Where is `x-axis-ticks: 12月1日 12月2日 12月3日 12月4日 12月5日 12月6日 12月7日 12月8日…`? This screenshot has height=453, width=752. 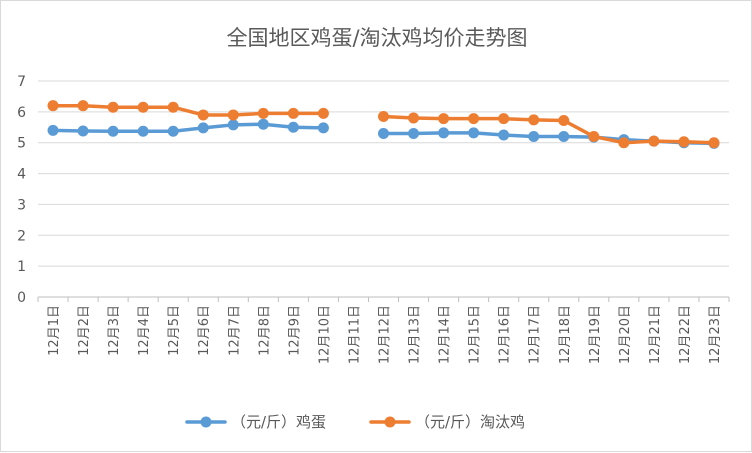
x-axis-ticks: 12月1日 12月2日 12月3日 12月4日 12月5日 12月6日 12月7日 12月8日… is located at coordinates (385, 334).